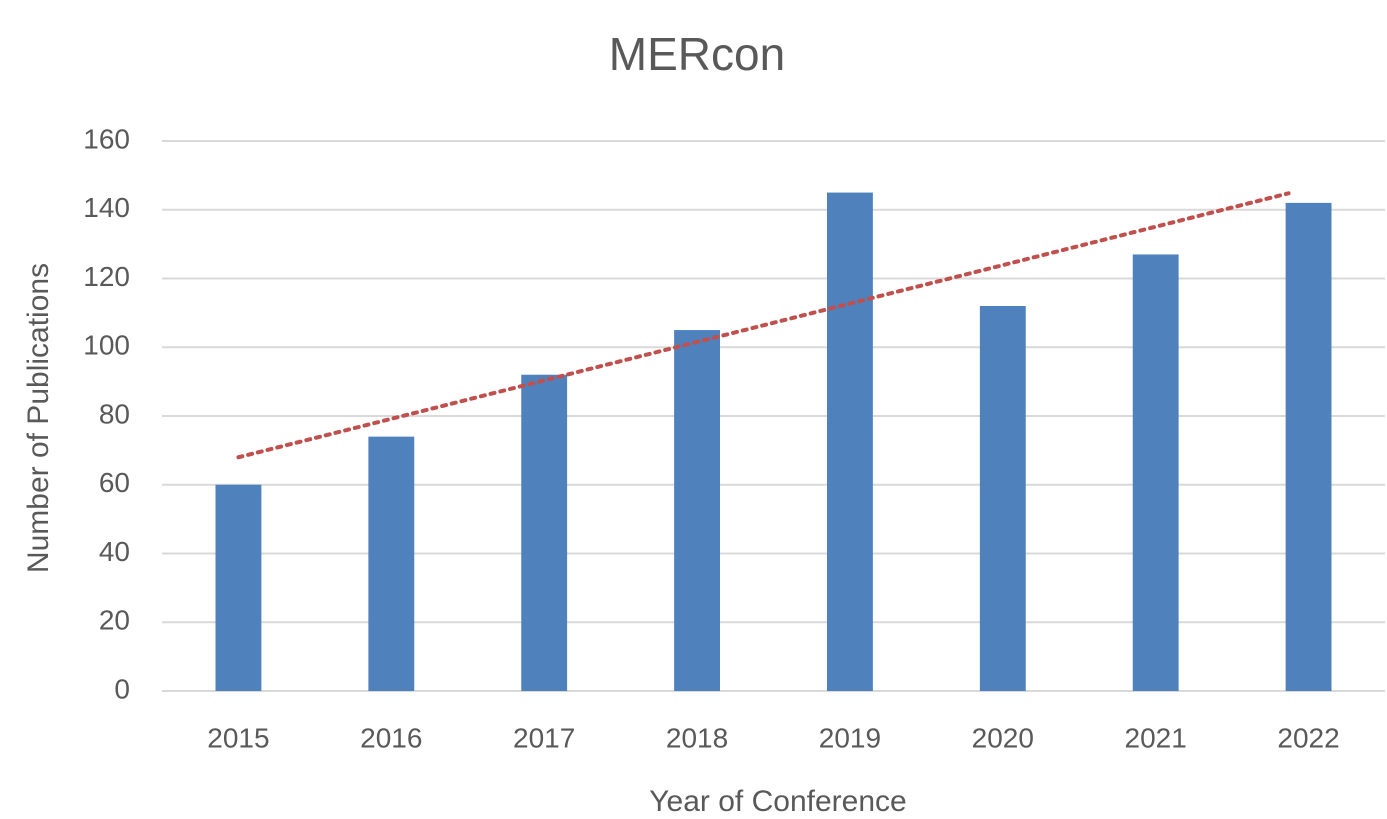  Describe the element at coordinates (850, 737) in the screenshot. I see `x-tick-label: 2019` at that location.